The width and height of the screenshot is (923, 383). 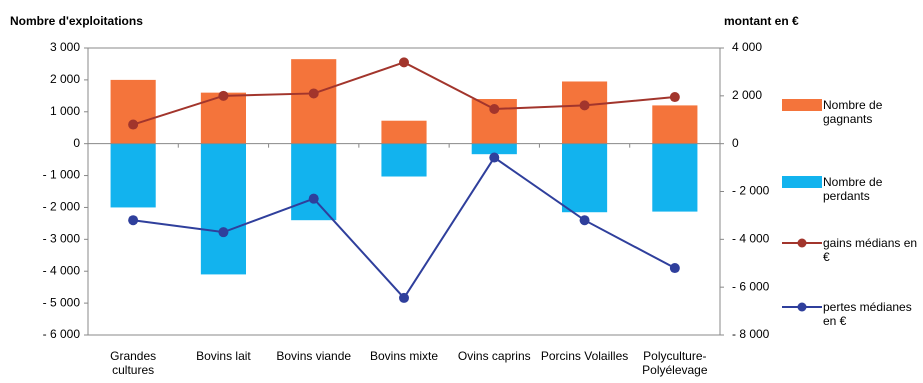 What do you see at coordinates (751, 286) in the screenshot?
I see `y2-tick-label: - 6 000` at bounding box center [751, 286].